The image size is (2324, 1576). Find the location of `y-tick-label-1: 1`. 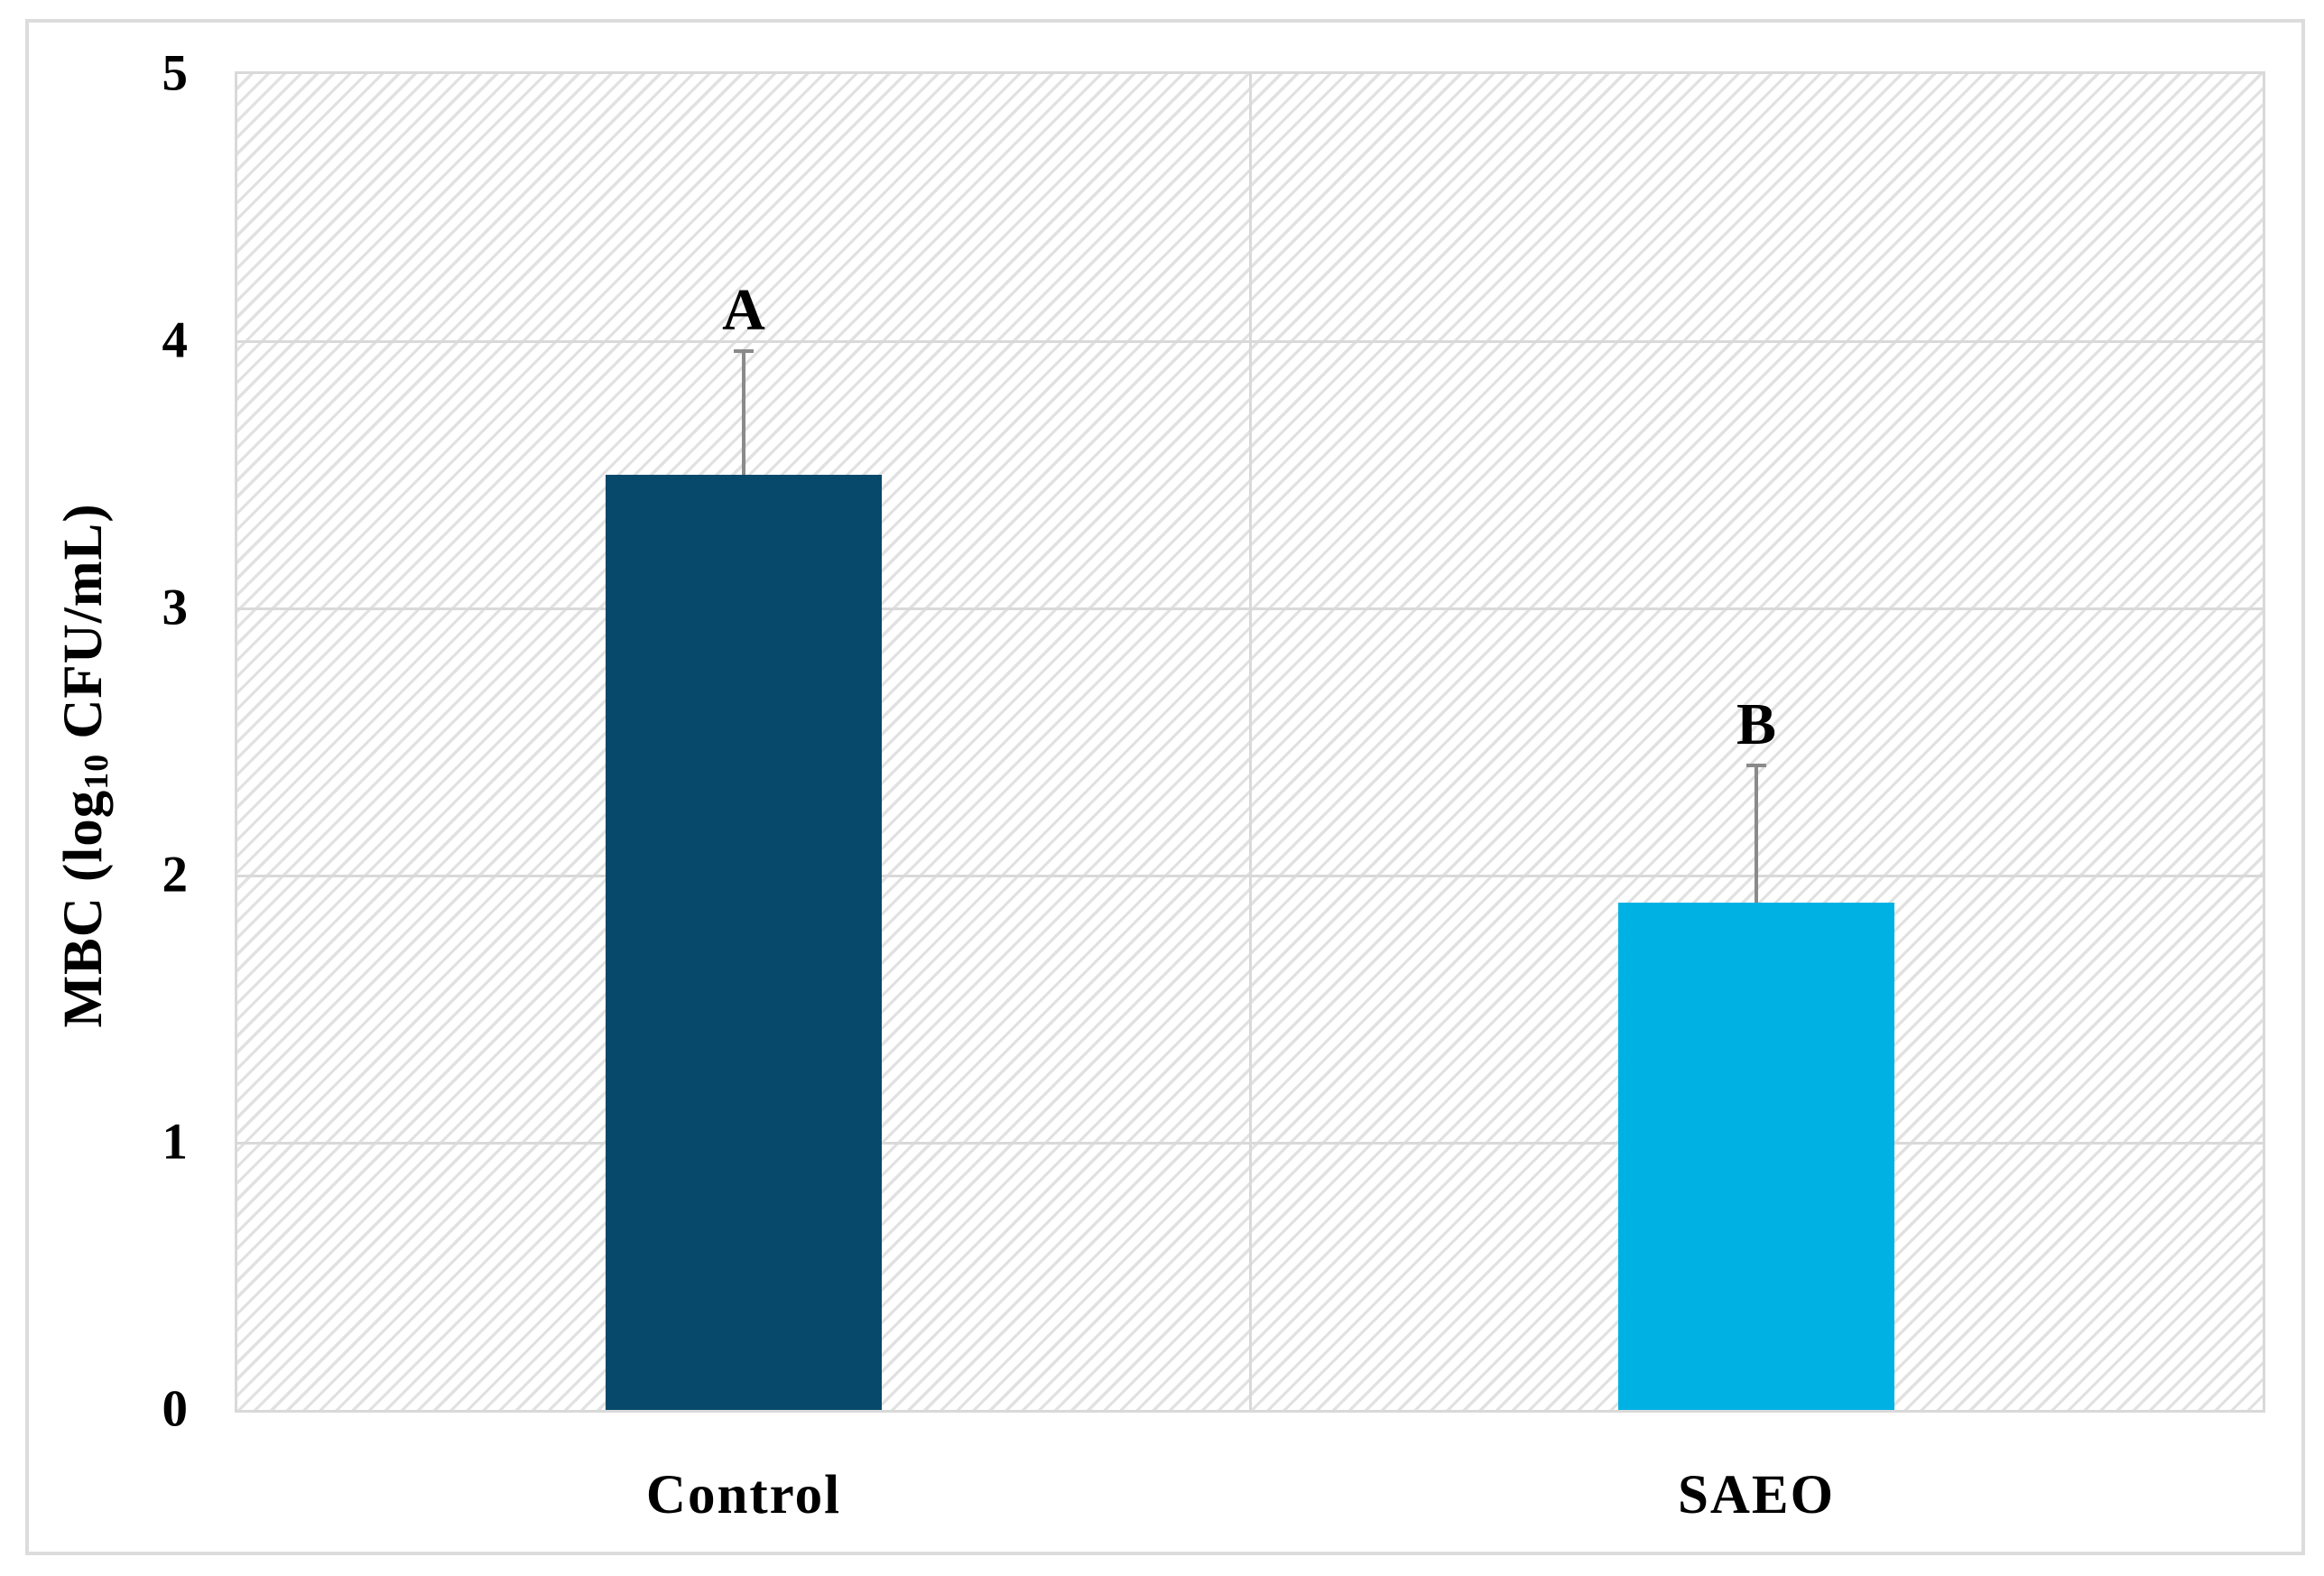

y-tick-label-1: 1 is located at coordinates (176, 1142).